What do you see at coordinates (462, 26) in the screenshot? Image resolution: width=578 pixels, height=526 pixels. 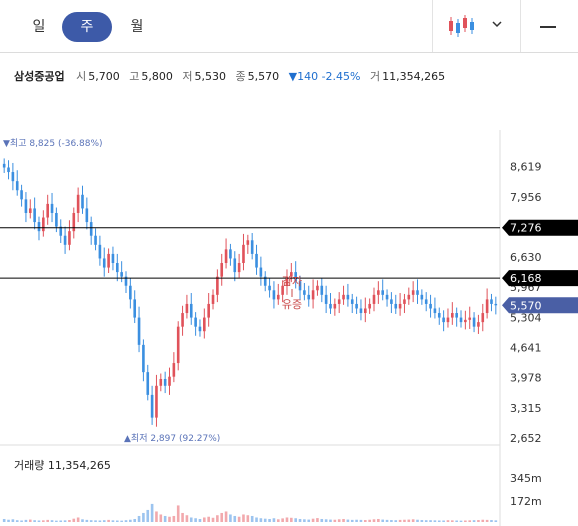 I see `candlestick-icon` at bounding box center [462, 26].